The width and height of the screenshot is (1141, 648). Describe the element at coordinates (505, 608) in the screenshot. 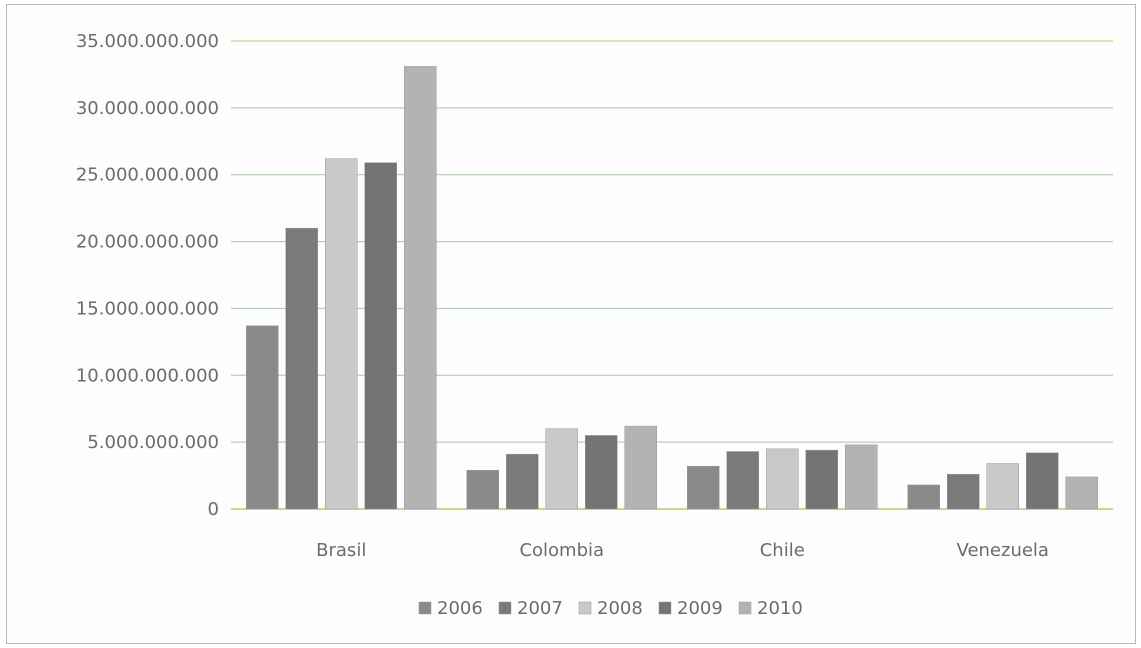

I see `legend-swatch-2007` at that location.